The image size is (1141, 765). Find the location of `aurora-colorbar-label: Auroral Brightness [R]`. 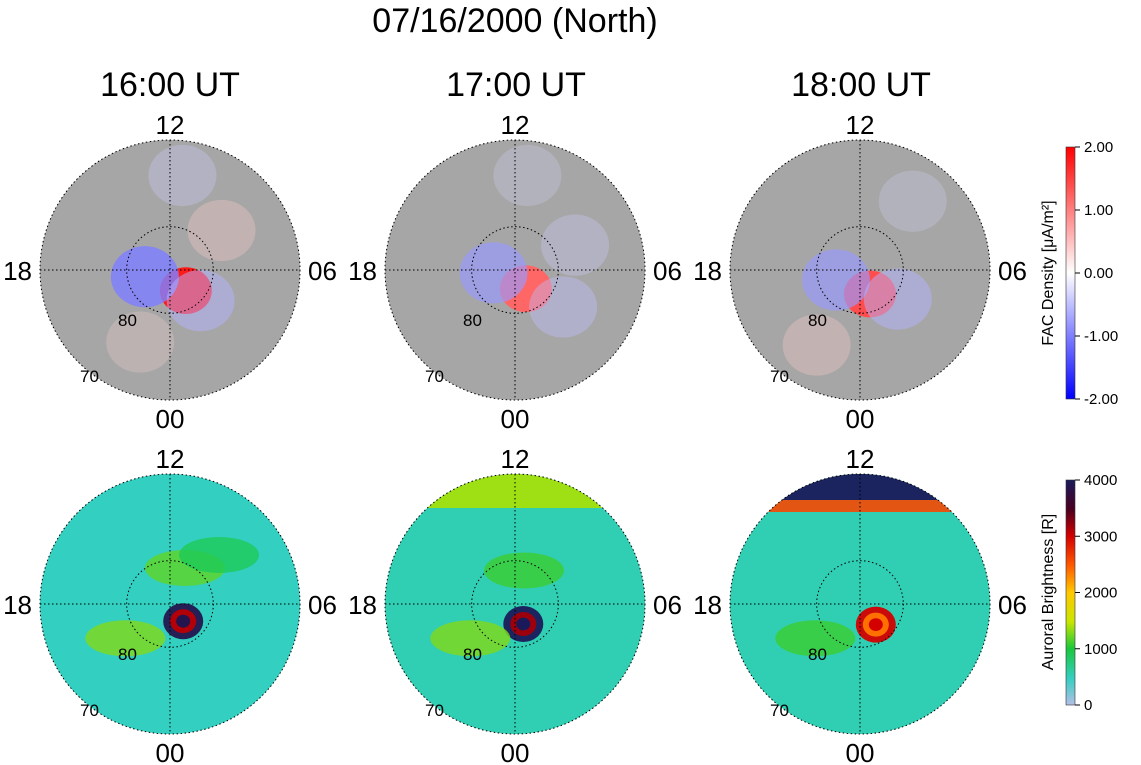

aurora-colorbar-label: Auroral Brightness [R] is located at coordinates (1048, 592).